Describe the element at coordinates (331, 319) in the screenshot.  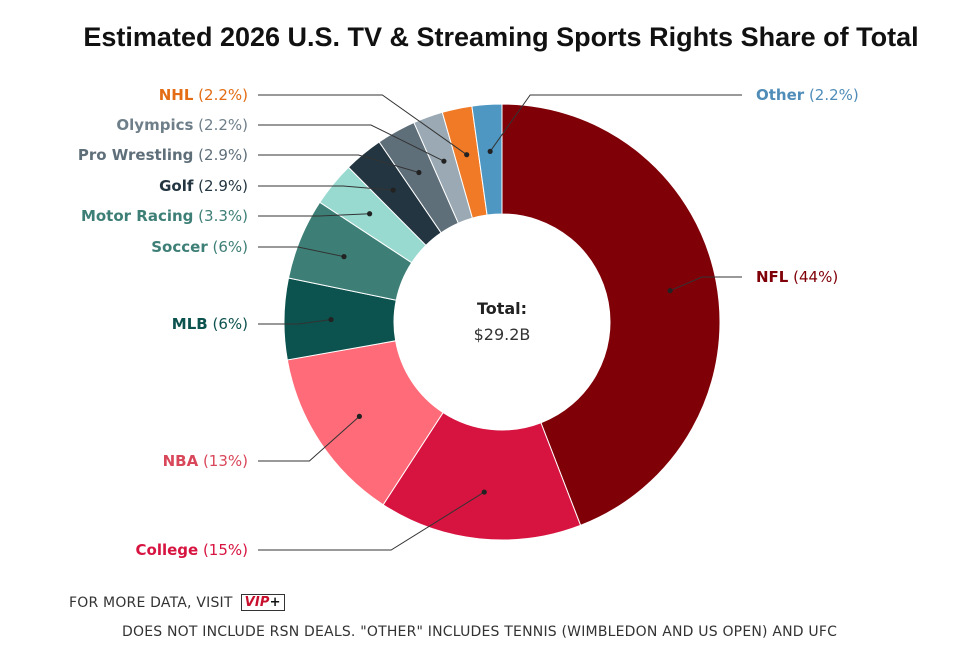
I see `leader-dot-mlb` at that location.